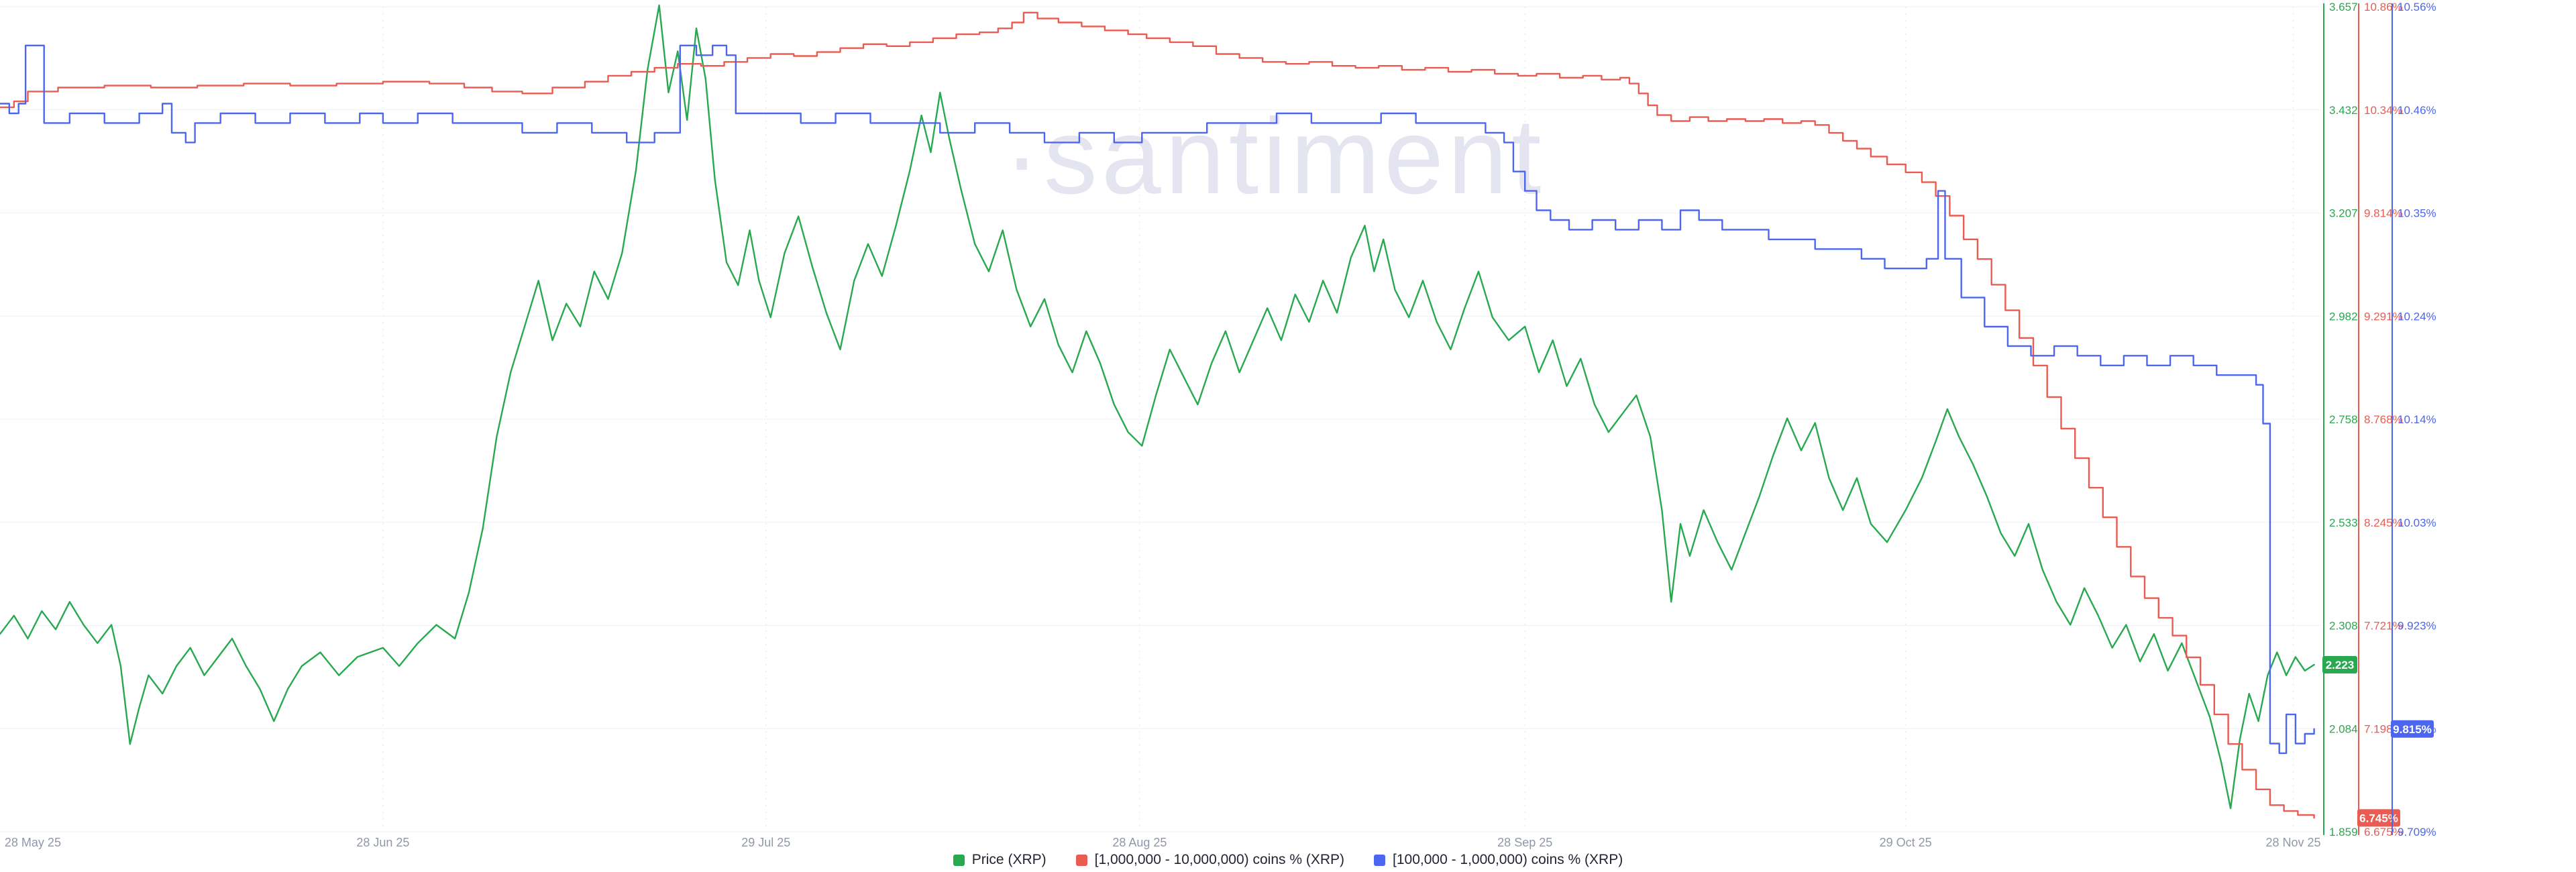 The image size is (2576, 872). What do you see at coordinates (2417, 522) in the screenshot?
I see `y-axis-tick-coins_100k_1m: 10.03%` at bounding box center [2417, 522].